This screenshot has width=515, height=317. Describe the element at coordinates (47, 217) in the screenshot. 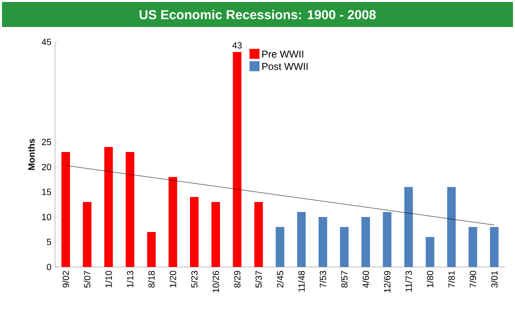

I see `y-tick-label: 10` at that location.